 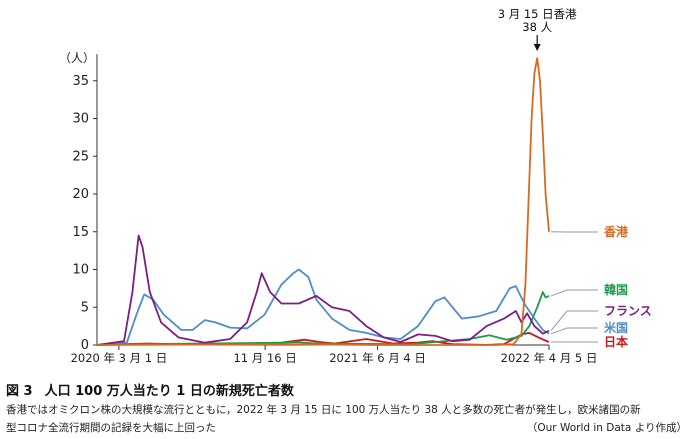 What do you see at coordinates (377, 358) in the screenshot?
I see `x-tick-label: 2021 年 6 月 4 日` at bounding box center [377, 358].